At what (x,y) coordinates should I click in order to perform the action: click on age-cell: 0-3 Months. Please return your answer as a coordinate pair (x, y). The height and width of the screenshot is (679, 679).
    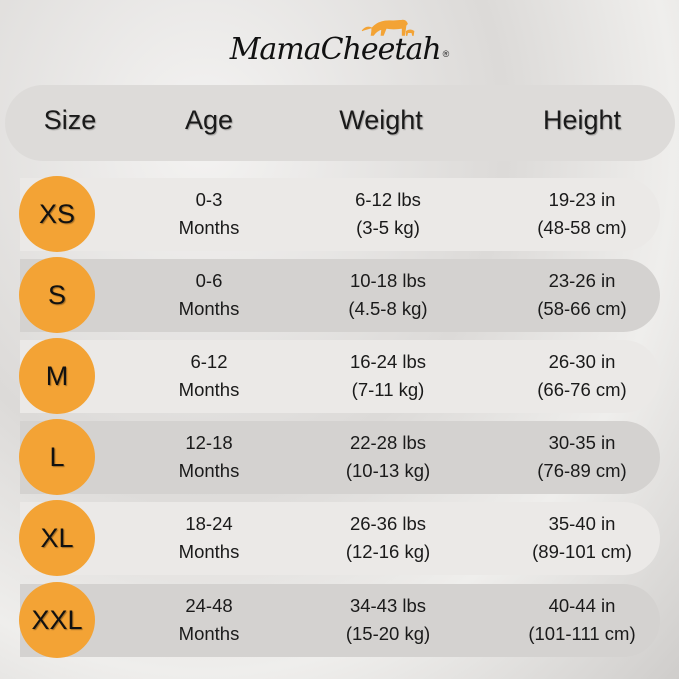
    Looking at the image, I should click on (209, 214).